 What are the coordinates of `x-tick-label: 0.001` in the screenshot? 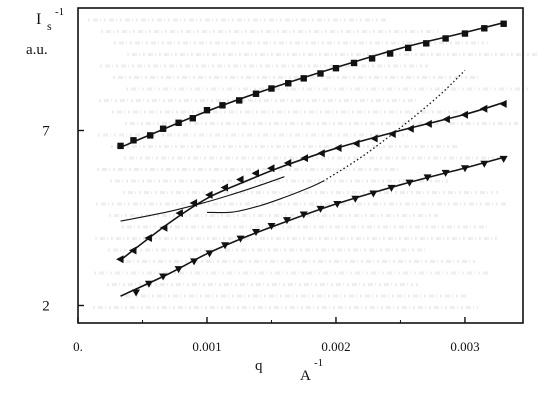 It's located at (206, 346).